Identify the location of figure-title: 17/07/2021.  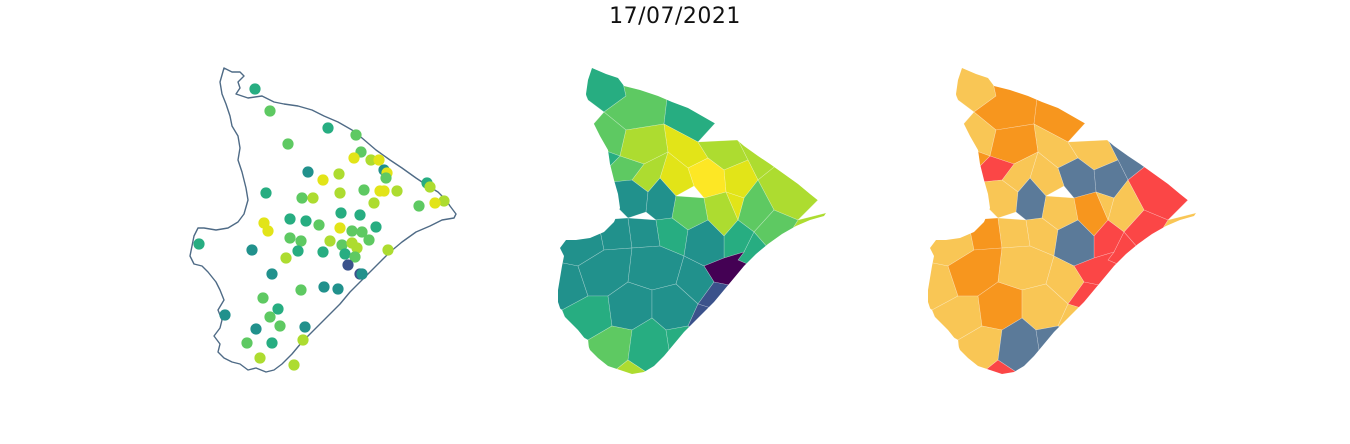
(675, 16).